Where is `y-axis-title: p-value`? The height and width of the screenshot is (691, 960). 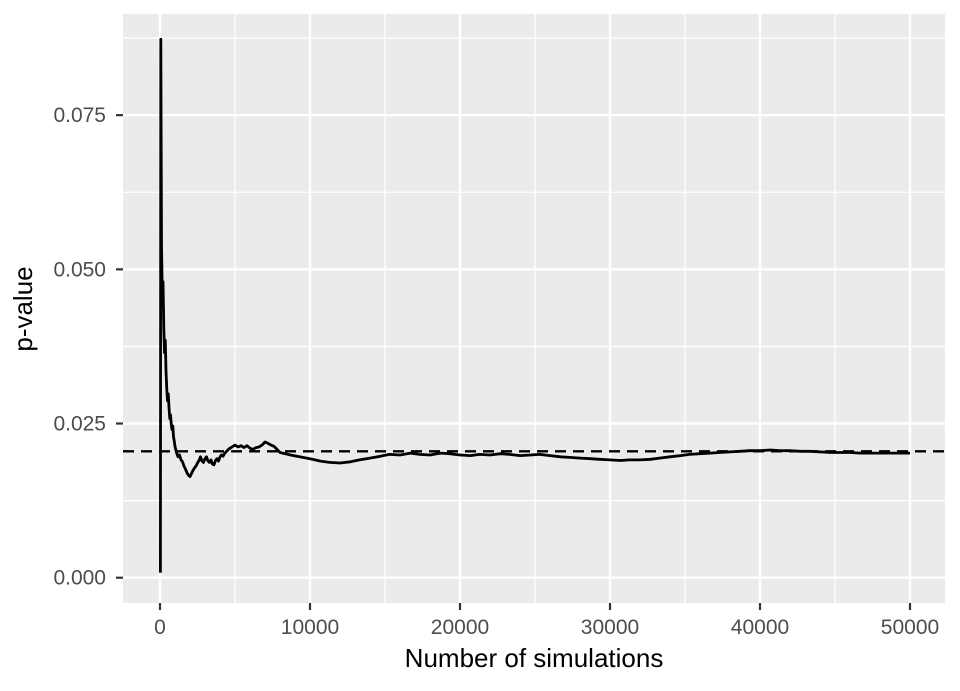 y-axis-title: p-value is located at coordinates (23, 308).